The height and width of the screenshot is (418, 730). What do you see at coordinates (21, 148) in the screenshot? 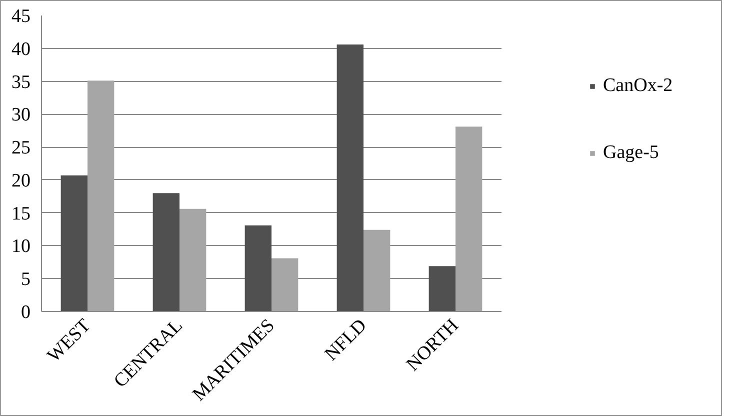
I see `y-tick-label: 25` at bounding box center [21, 148].